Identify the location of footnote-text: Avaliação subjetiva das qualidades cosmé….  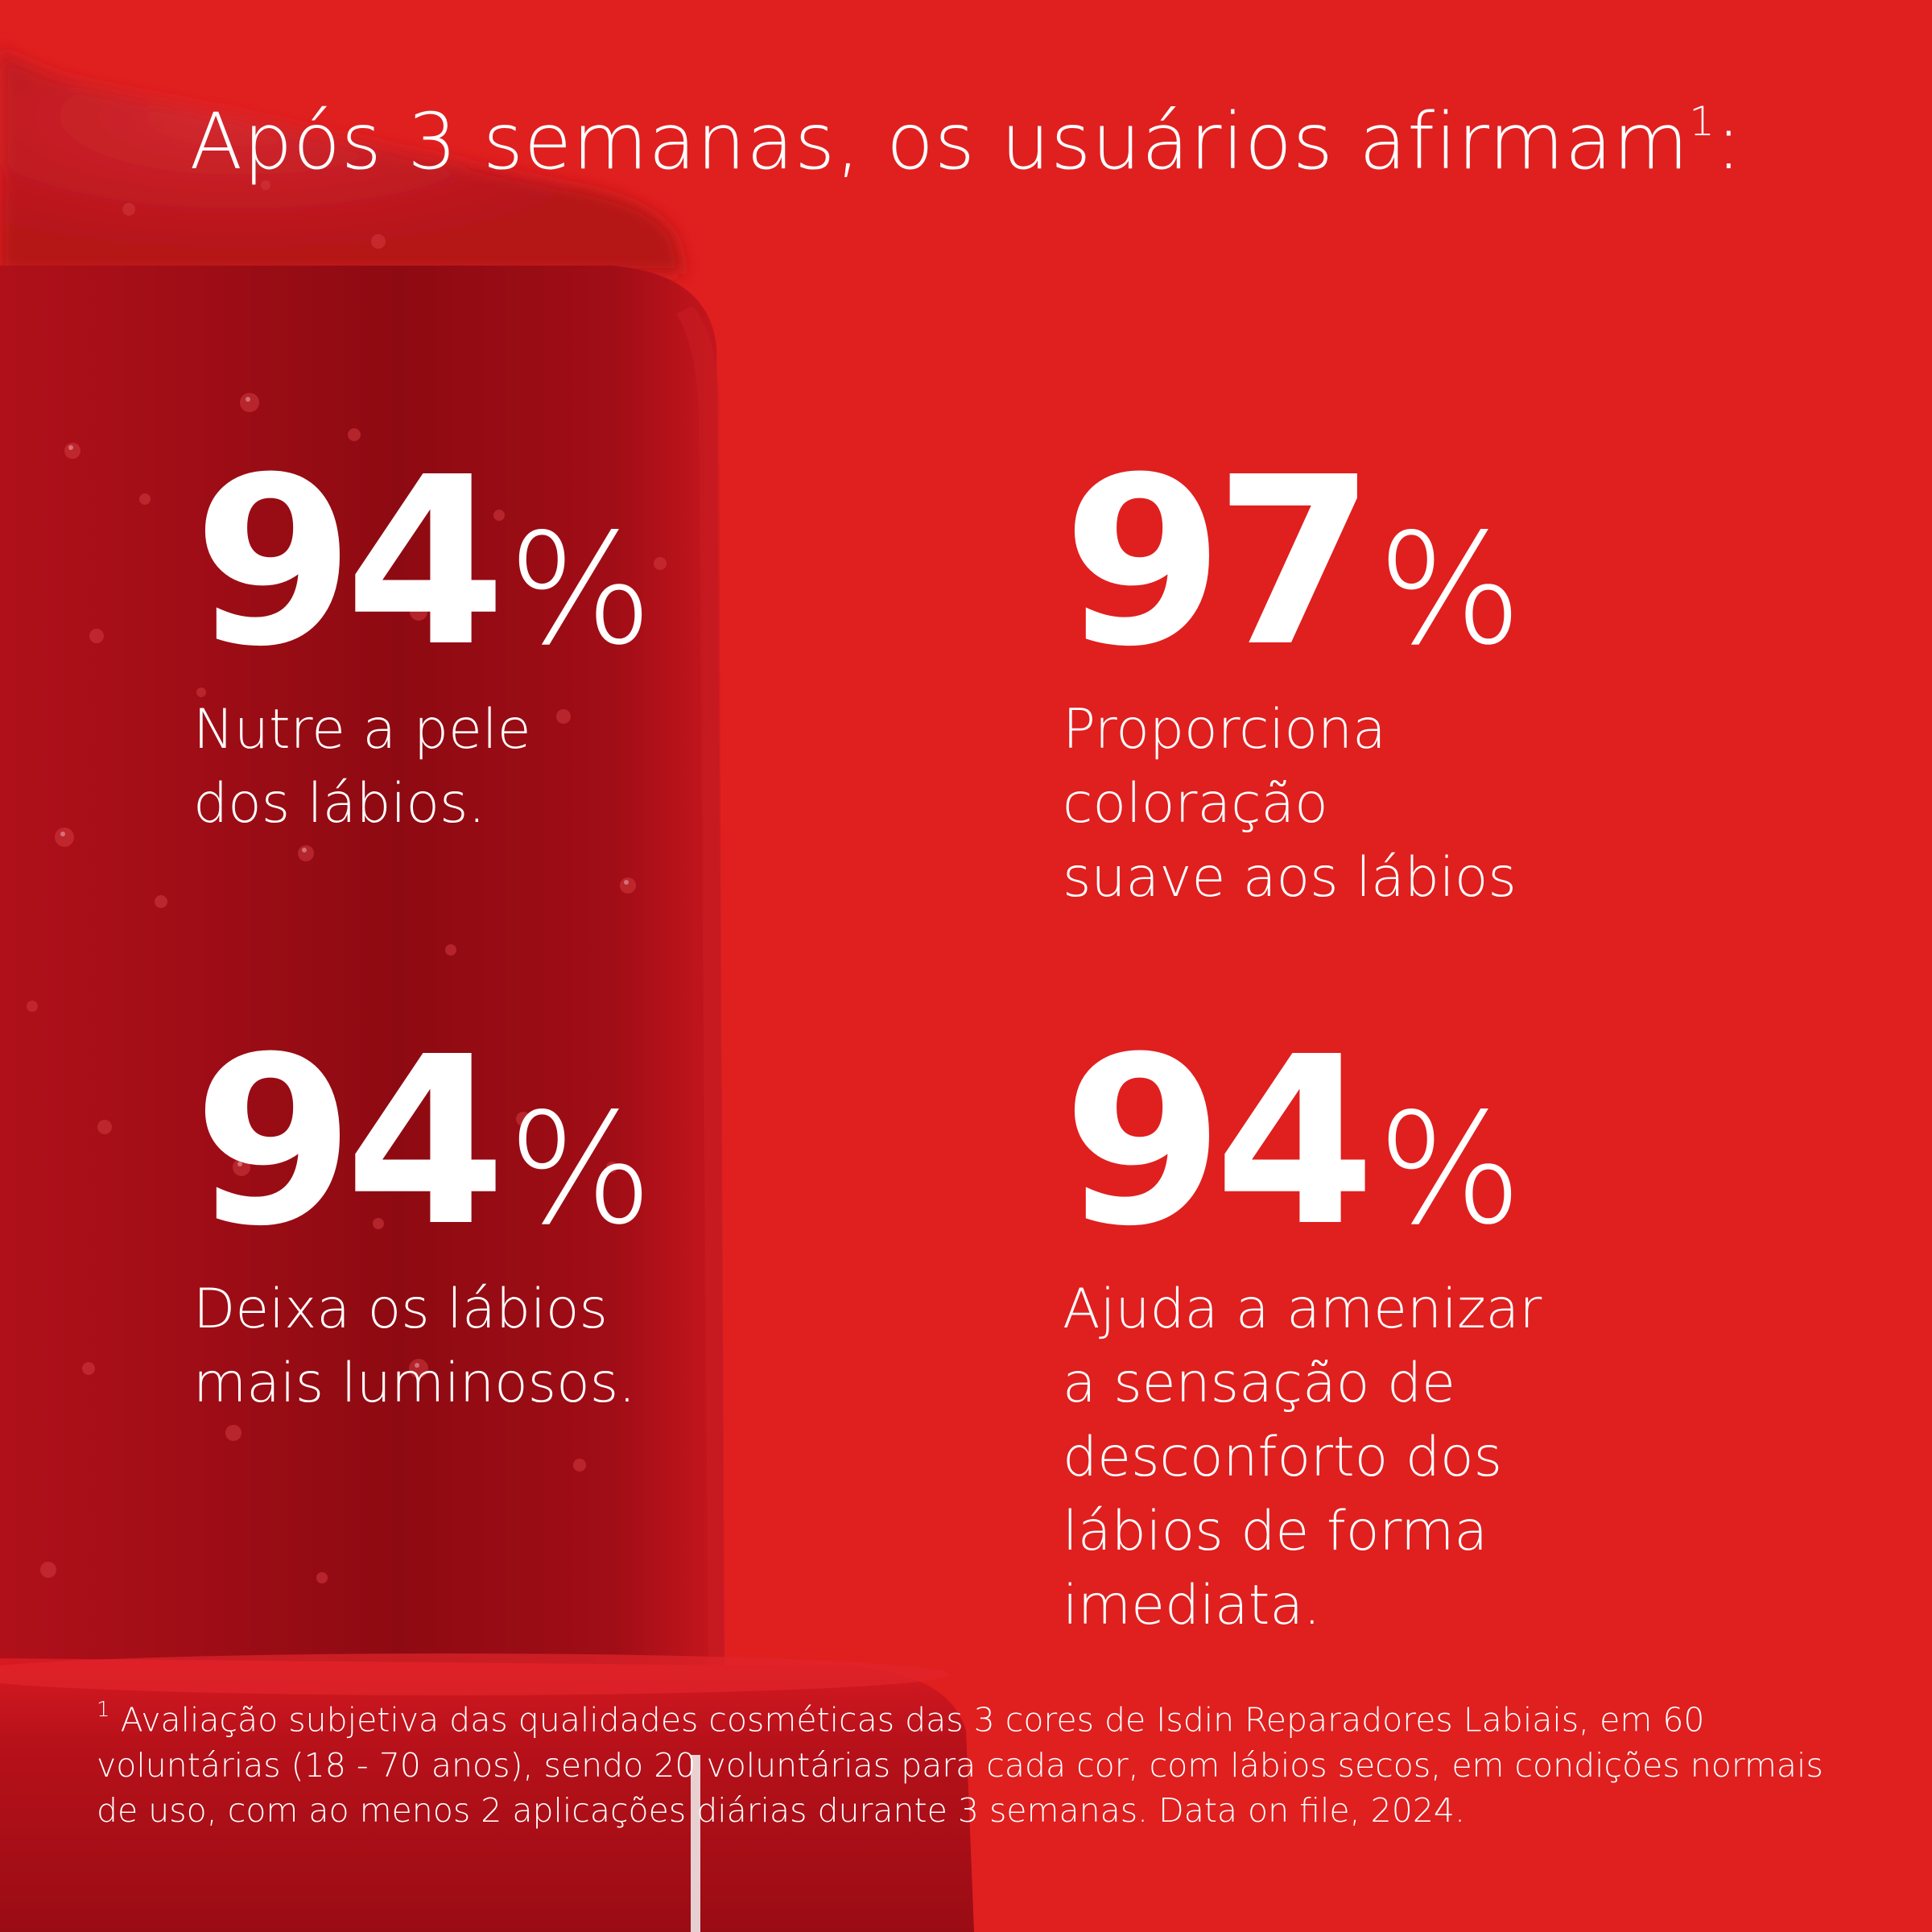
(960, 1765).